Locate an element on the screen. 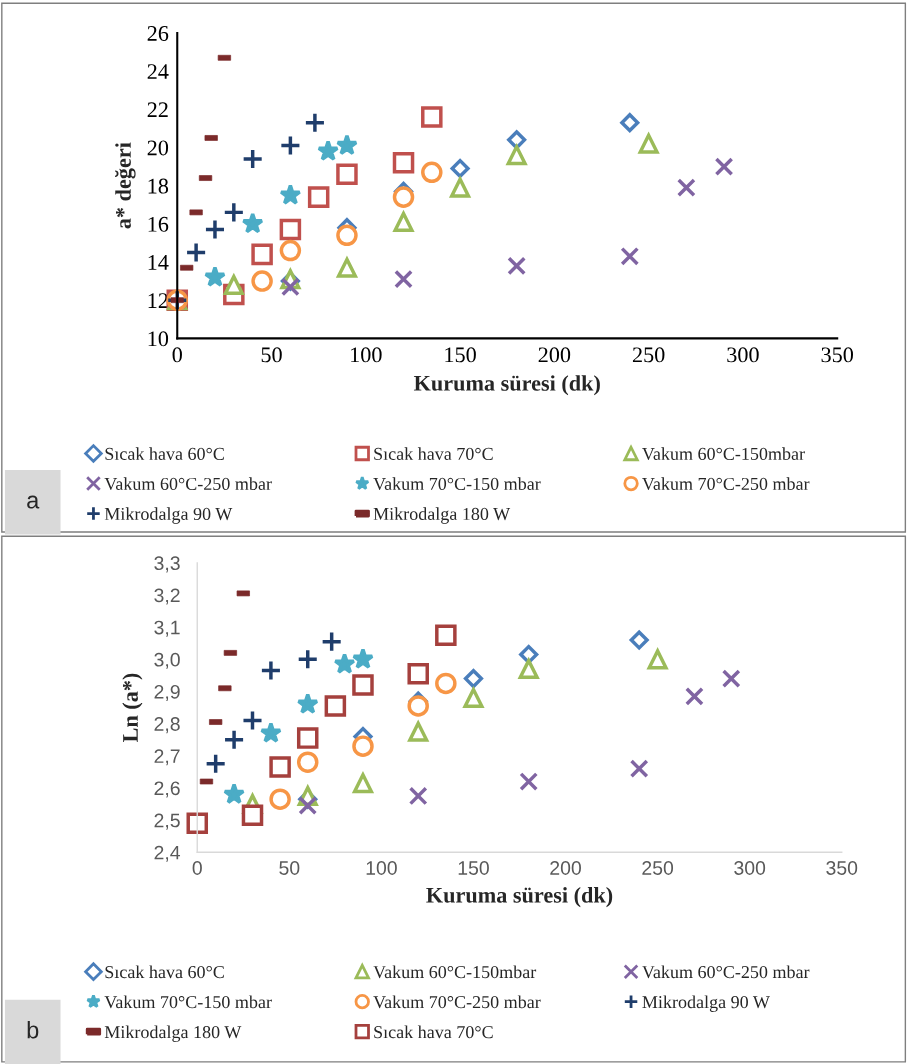 Image resolution: width=909 pixels, height=1064 pixels. y-tick-label: 18 is located at coordinates (158, 186).